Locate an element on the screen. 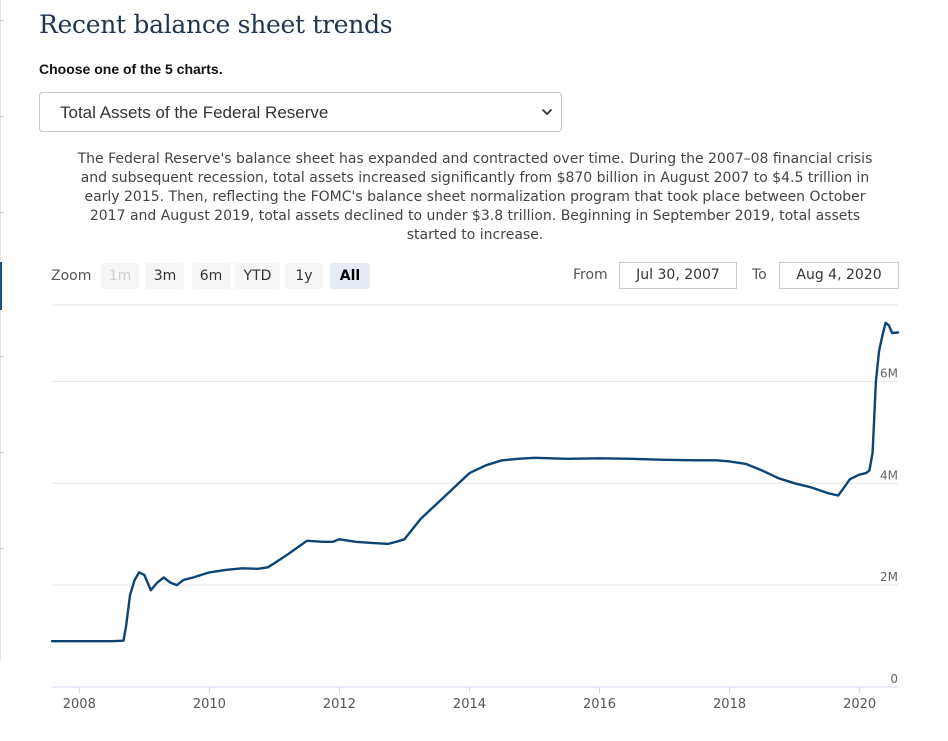  y-tick-label: 4M is located at coordinates (889, 475).